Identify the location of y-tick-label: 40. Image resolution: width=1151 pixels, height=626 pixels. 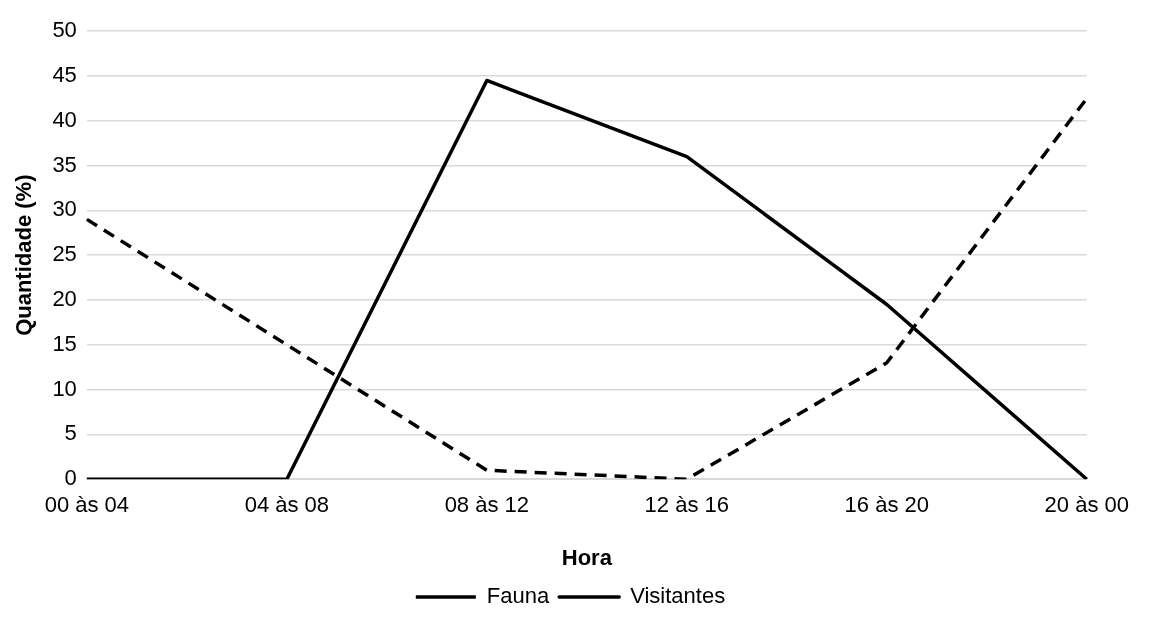
(64, 119).